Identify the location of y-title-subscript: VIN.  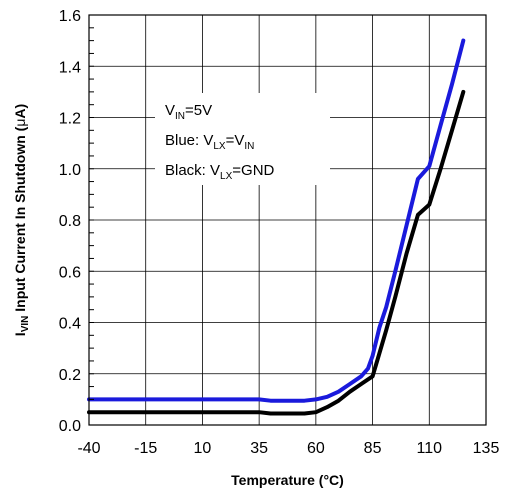
(25, 324).